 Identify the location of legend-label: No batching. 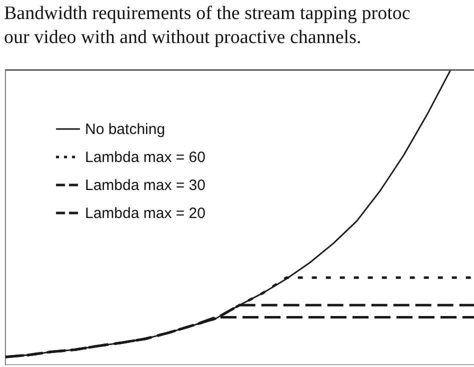
(125, 129).